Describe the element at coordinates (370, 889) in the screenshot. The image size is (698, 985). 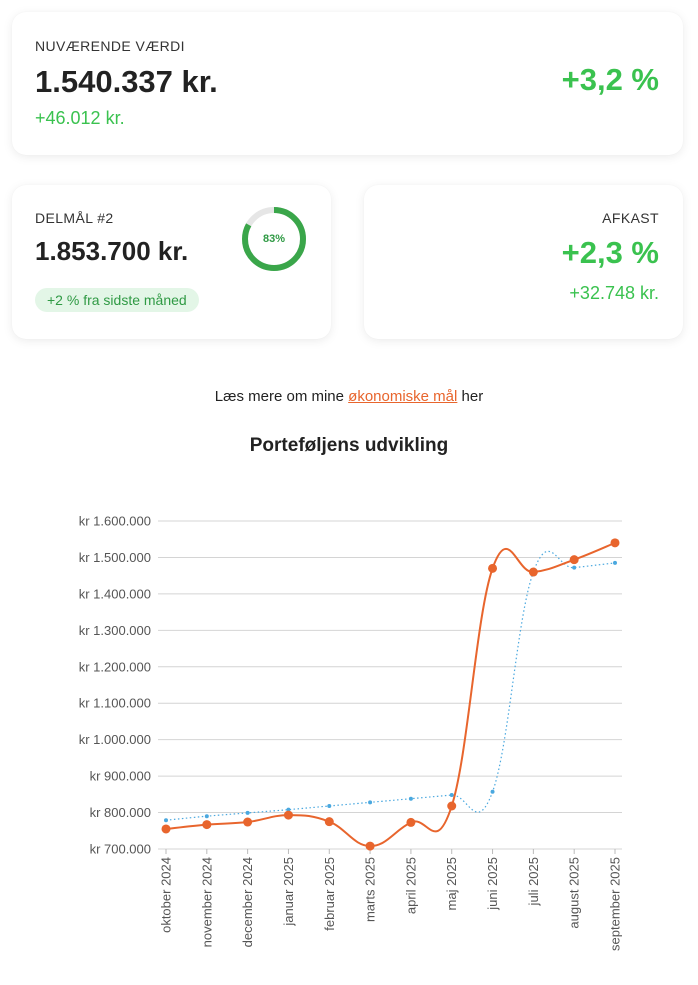
I see `x-tick-label: marts 2025` at that location.